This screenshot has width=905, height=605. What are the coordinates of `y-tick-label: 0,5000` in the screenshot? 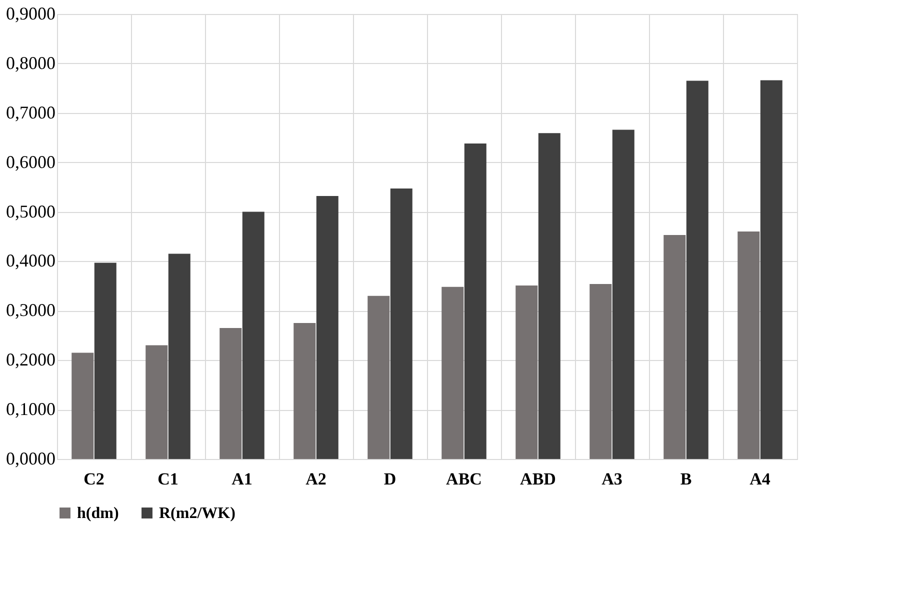 It's located at (31, 211).